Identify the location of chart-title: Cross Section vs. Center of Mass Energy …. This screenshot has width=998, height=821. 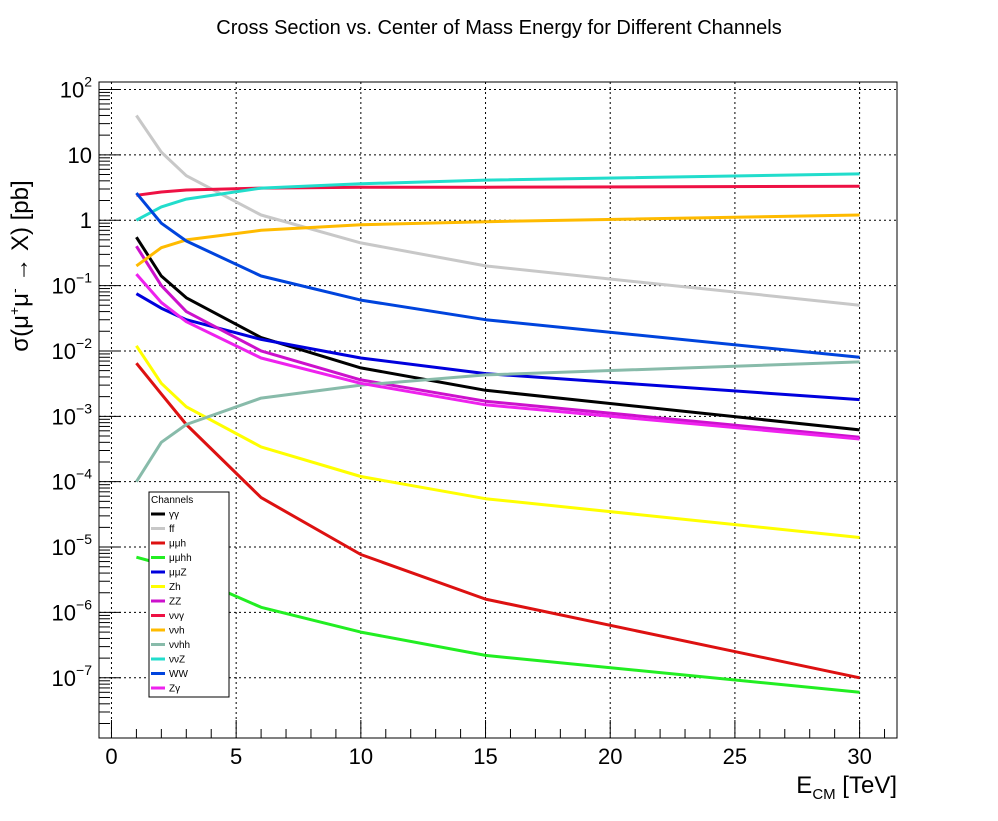
(498, 28).